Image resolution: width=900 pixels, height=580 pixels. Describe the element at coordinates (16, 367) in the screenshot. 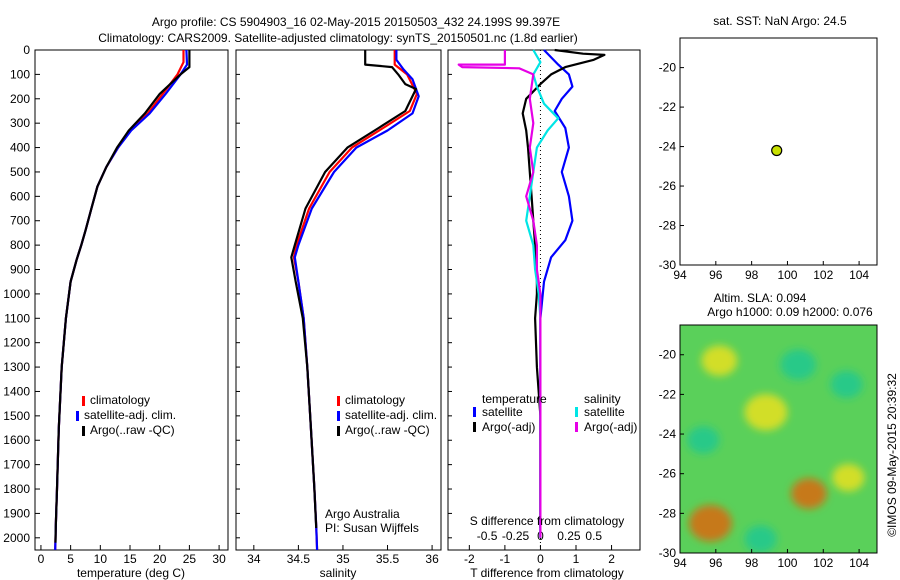

I see `depth-tick-label: 1300` at that location.